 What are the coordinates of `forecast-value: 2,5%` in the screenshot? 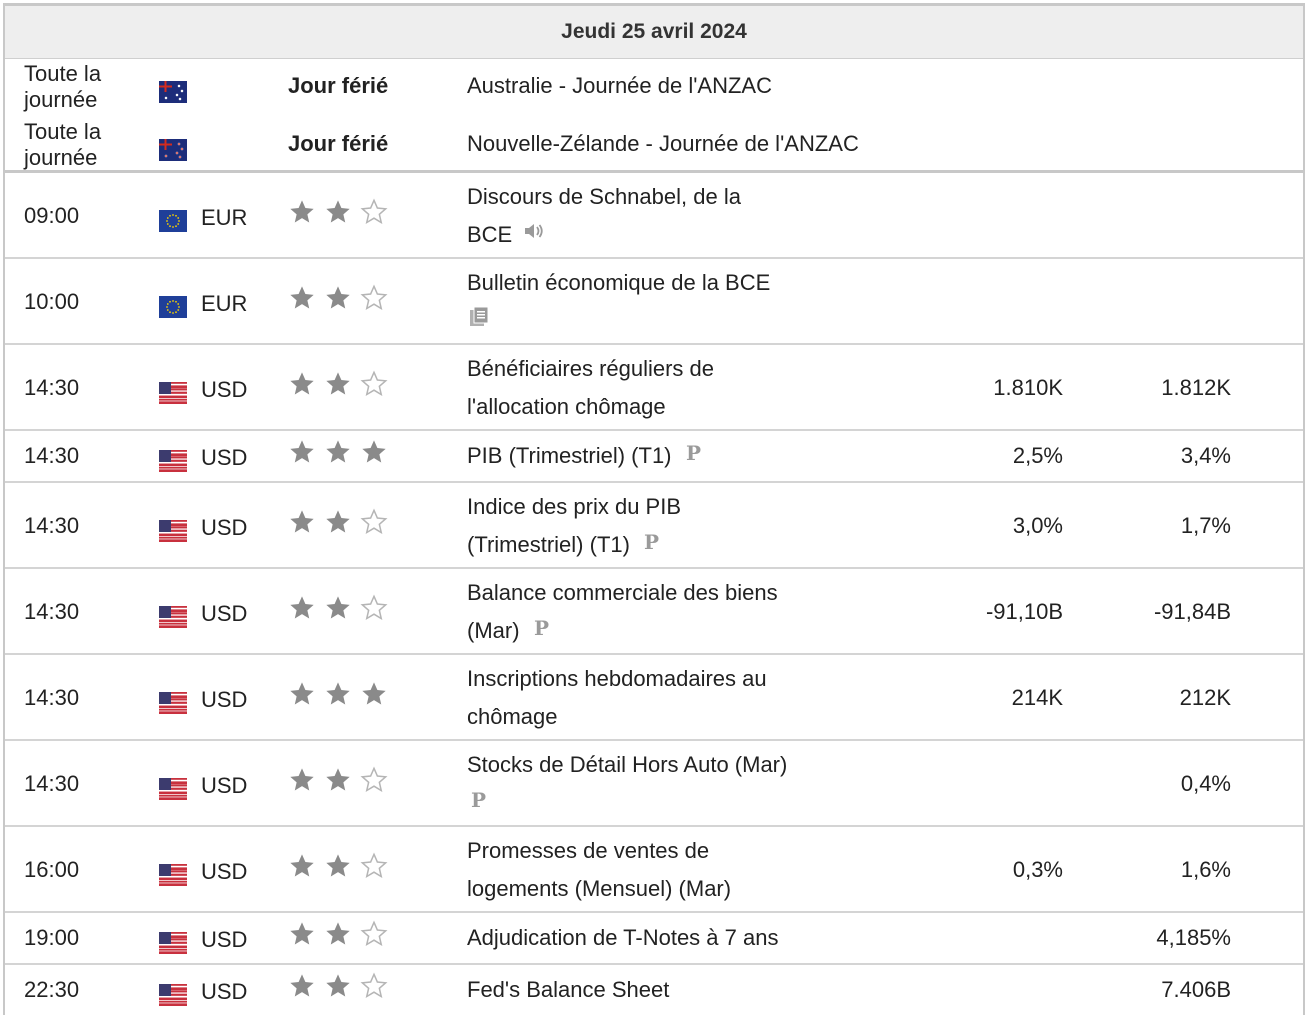 It's located at (1037, 455).